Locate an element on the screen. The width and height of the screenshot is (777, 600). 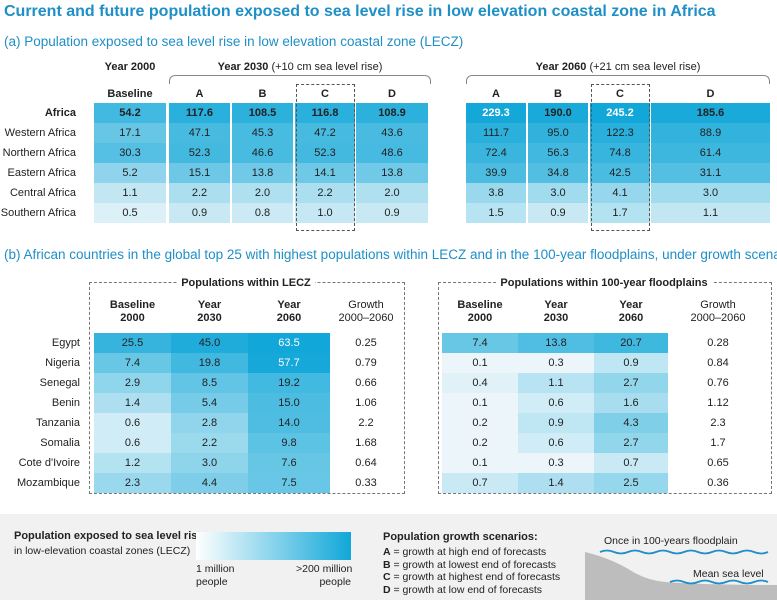
scenario-text: = growth at lowest end of forecasts is located at coordinates (473, 564).